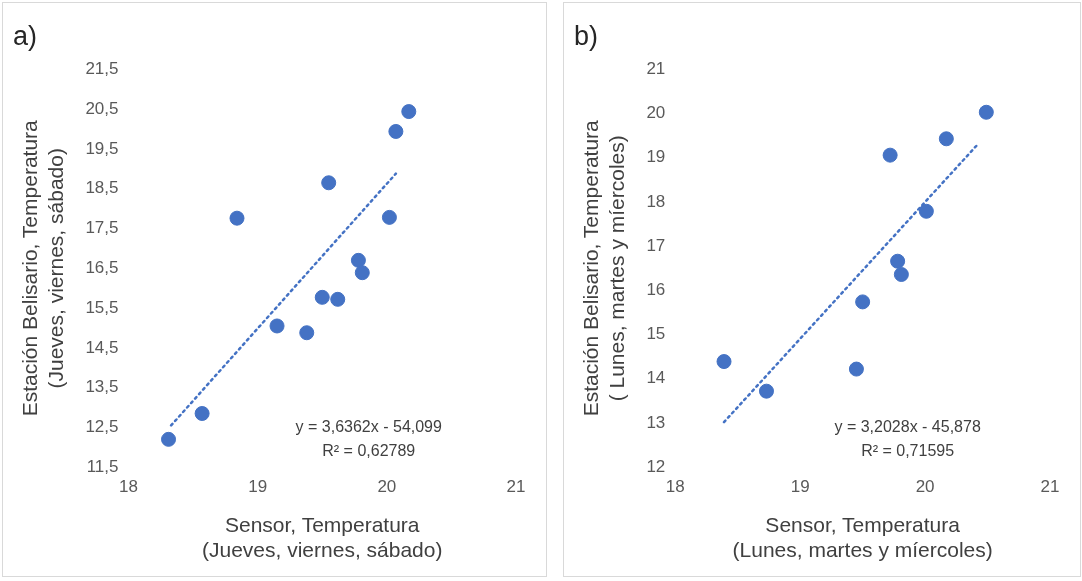  What do you see at coordinates (656, 201) in the screenshot?
I see `y-tick-label: 18` at bounding box center [656, 201].